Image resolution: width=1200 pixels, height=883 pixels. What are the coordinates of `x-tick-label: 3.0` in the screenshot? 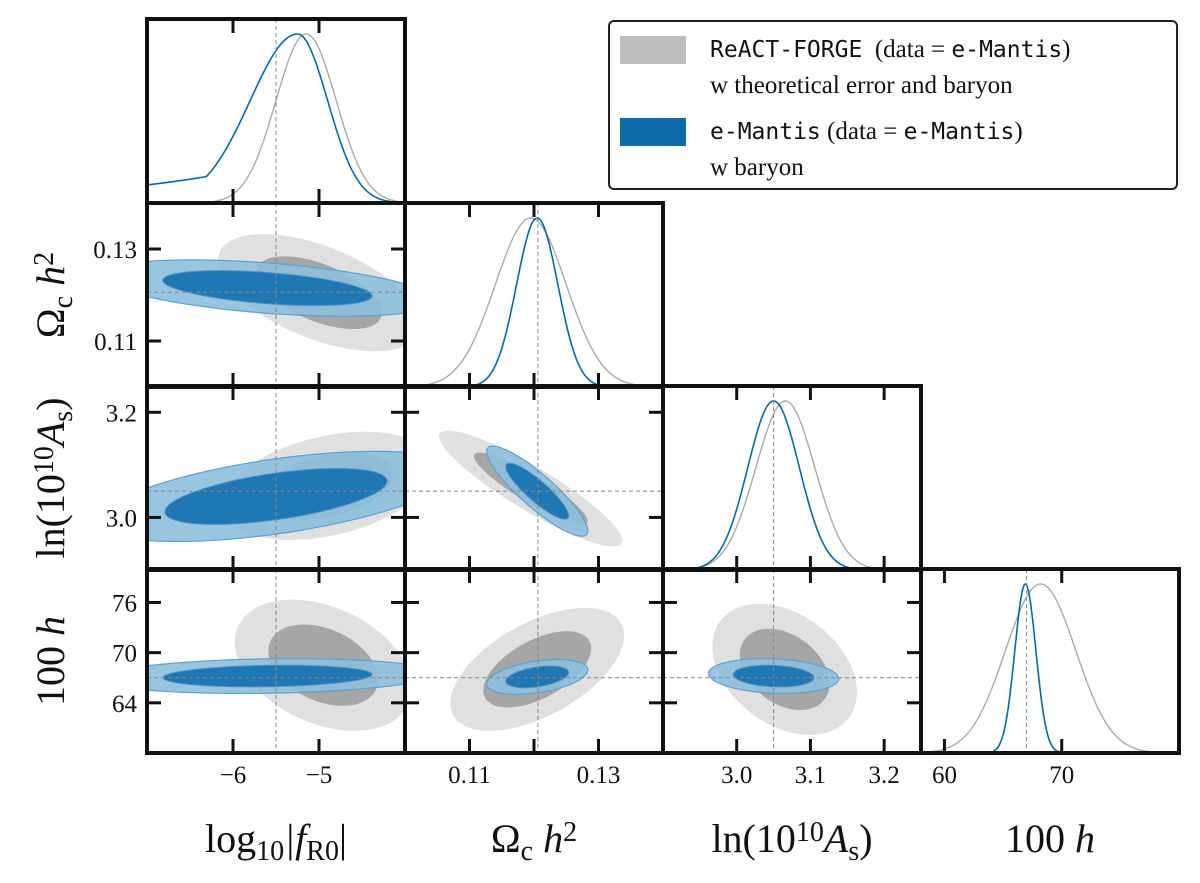 It's located at (736, 775).